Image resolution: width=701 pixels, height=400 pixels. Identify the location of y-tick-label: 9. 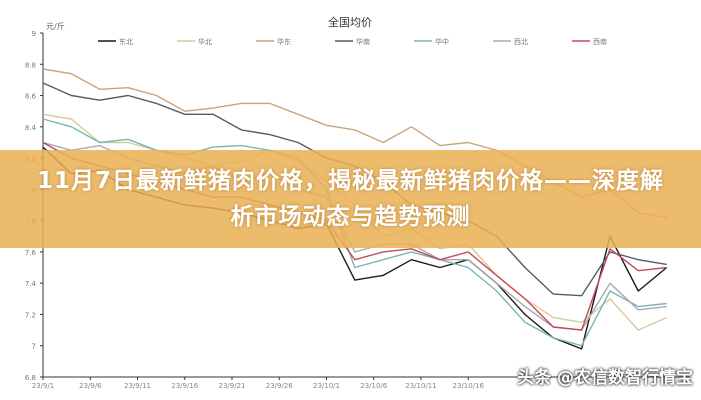
(34, 34).